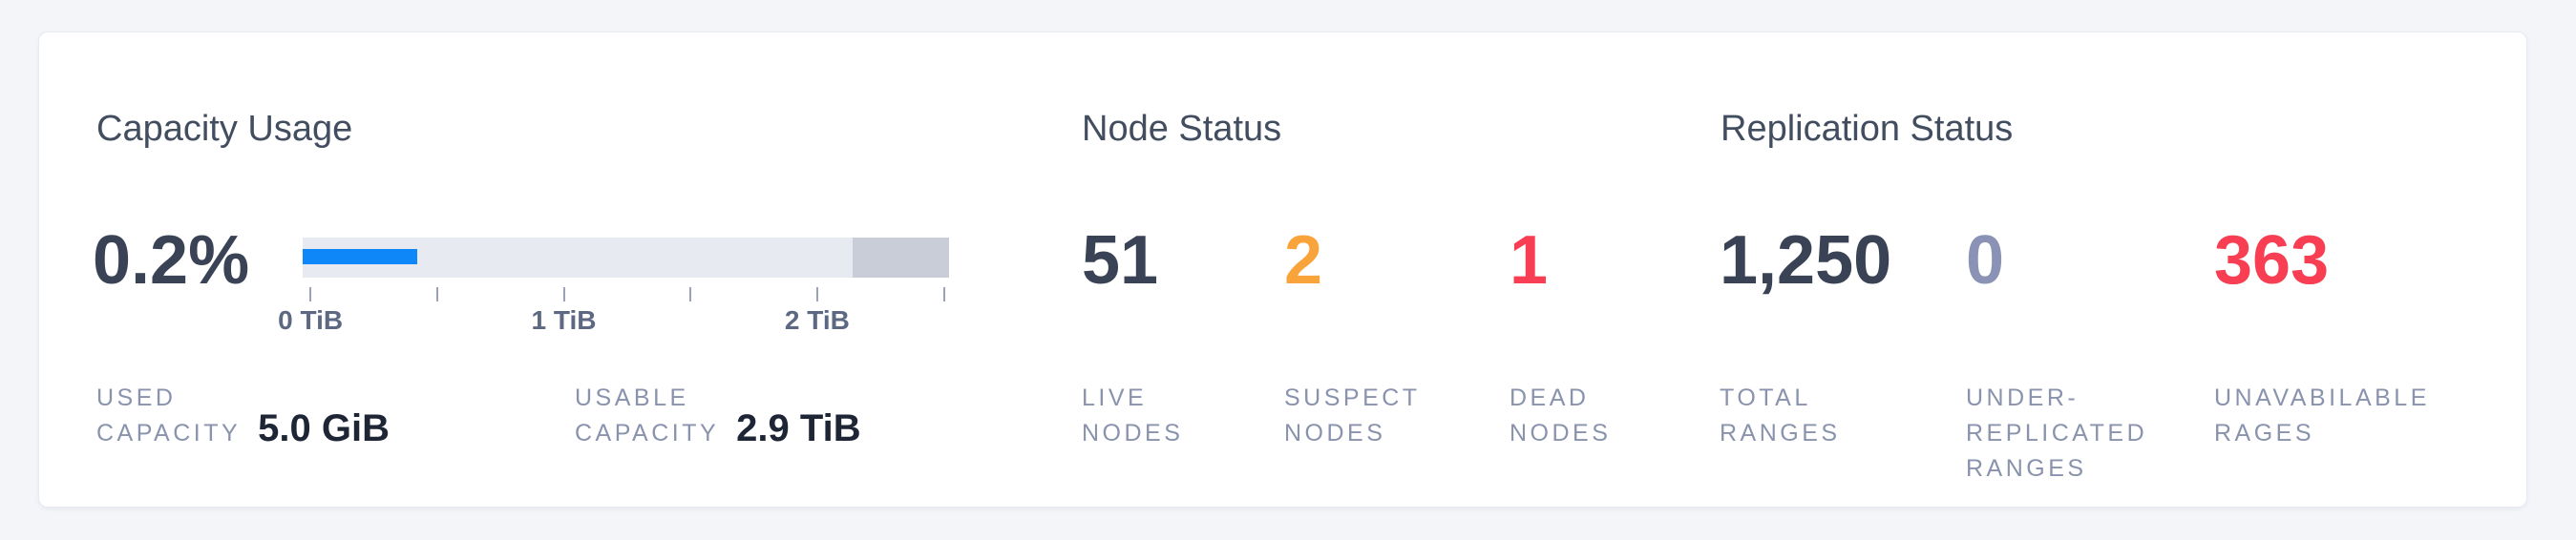 The image size is (2576, 540). Describe the element at coordinates (1529, 260) in the screenshot. I see `dead-nodes-value: 1` at that location.